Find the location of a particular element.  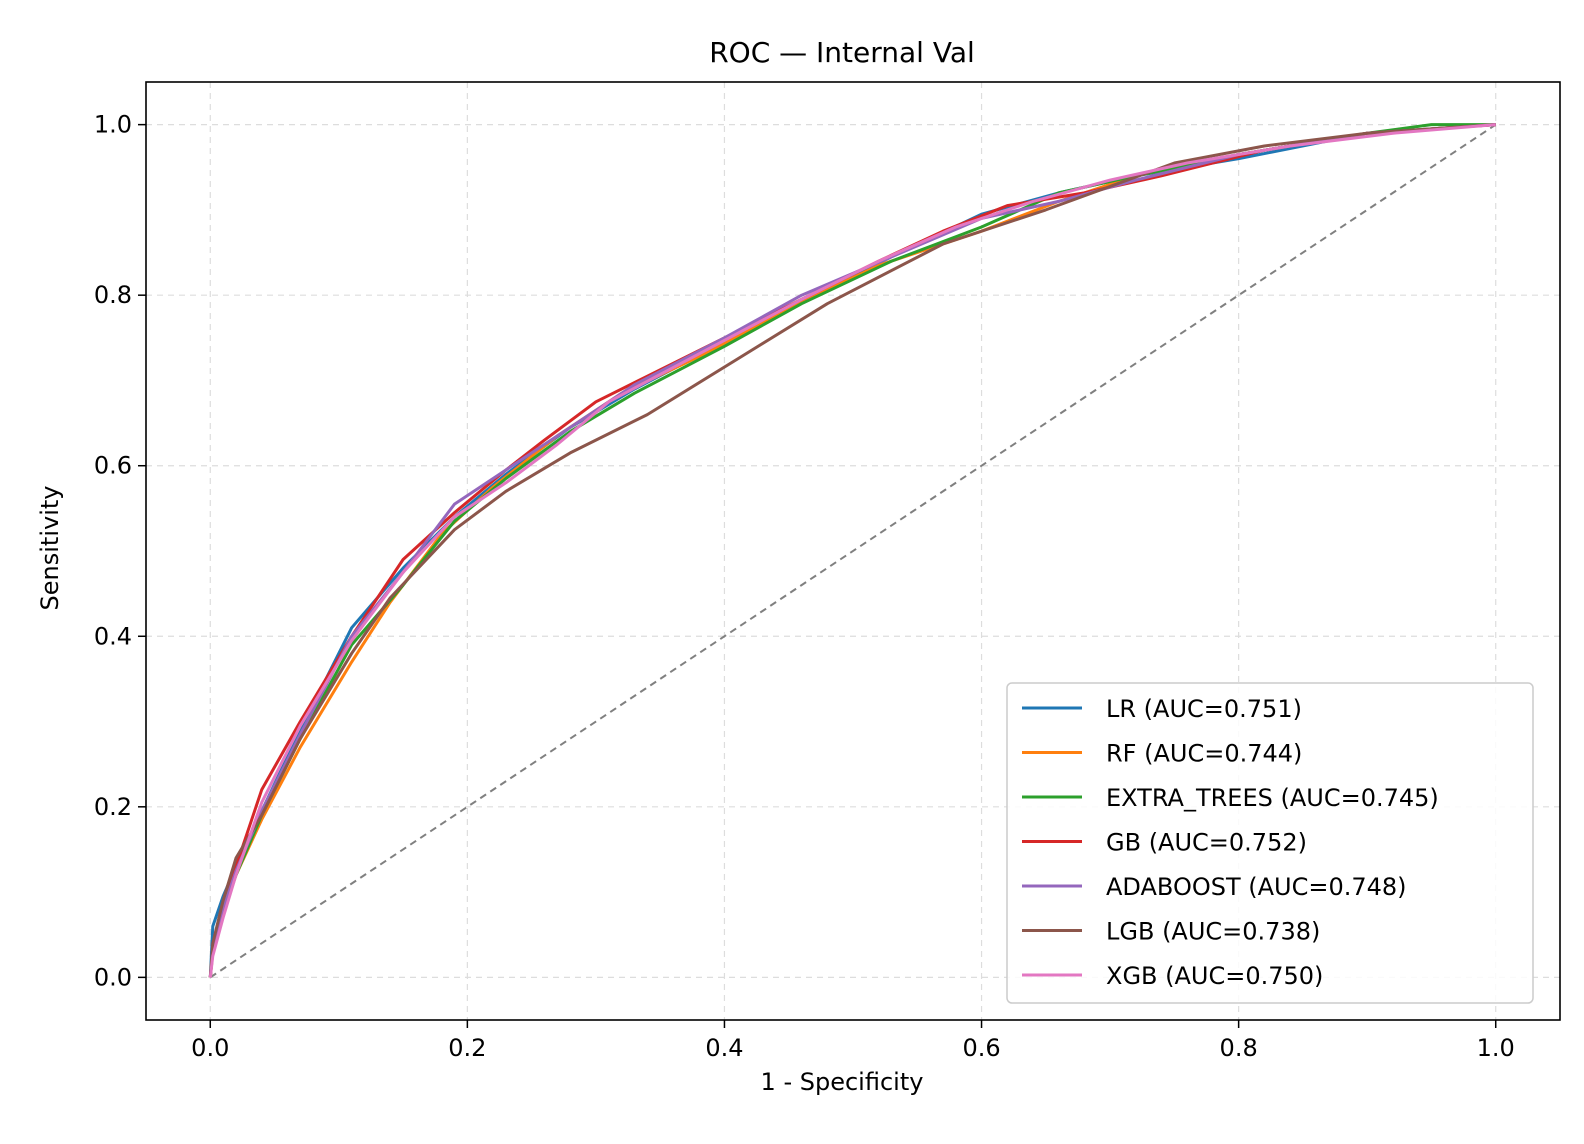

y-tick-label: 0.2 is located at coordinates (113, 807).